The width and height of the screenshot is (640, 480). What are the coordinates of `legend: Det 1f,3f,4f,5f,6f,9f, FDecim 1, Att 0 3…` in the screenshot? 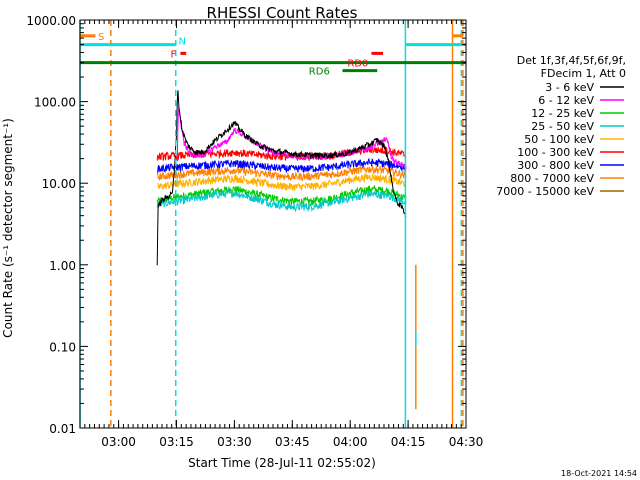 It's located at (561, 126).